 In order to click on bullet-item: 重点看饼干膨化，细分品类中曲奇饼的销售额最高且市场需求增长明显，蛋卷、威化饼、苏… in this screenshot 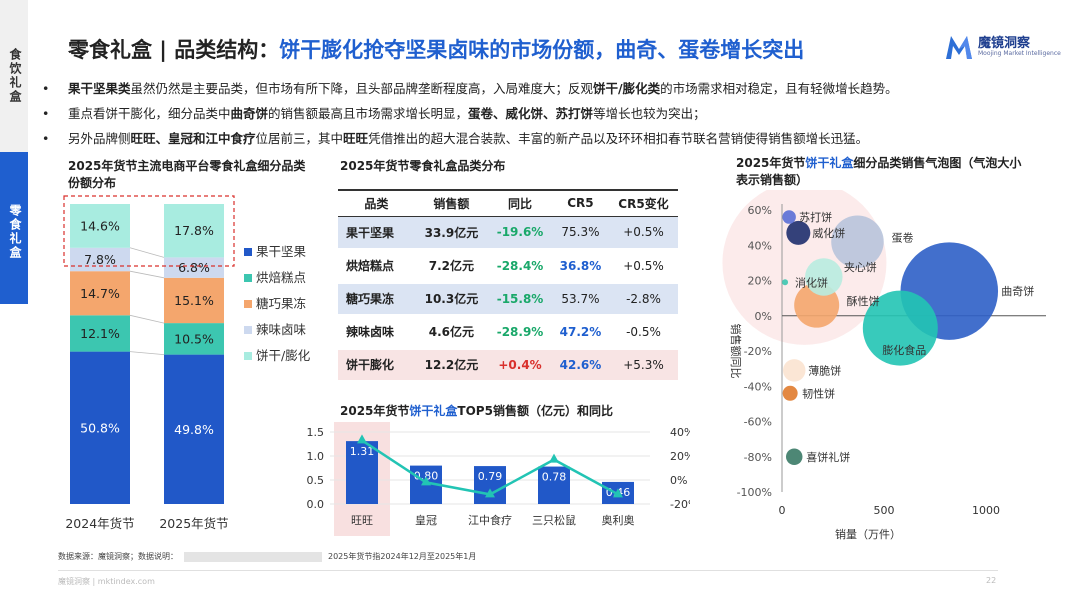, I will do `click(550, 113)`.